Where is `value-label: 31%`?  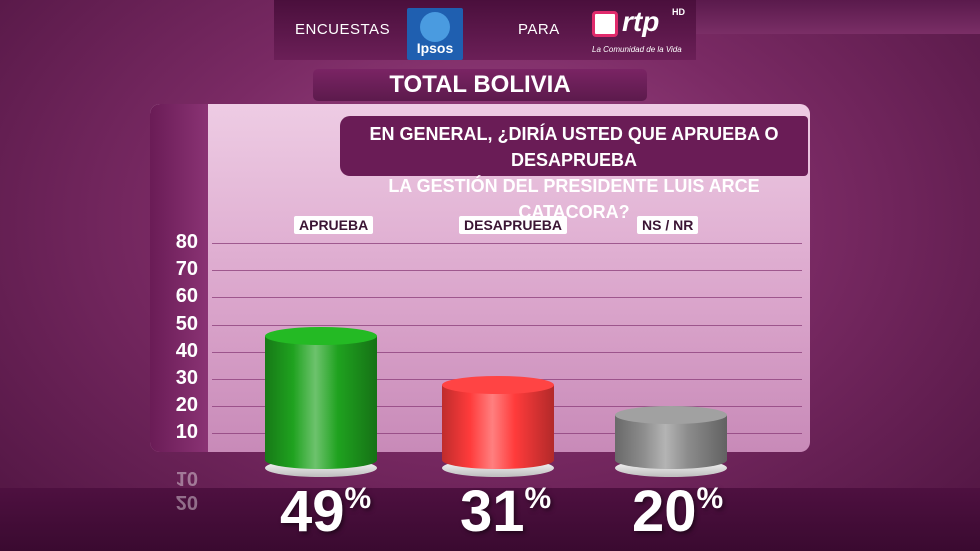
value-label: 31% is located at coordinates (505, 511).